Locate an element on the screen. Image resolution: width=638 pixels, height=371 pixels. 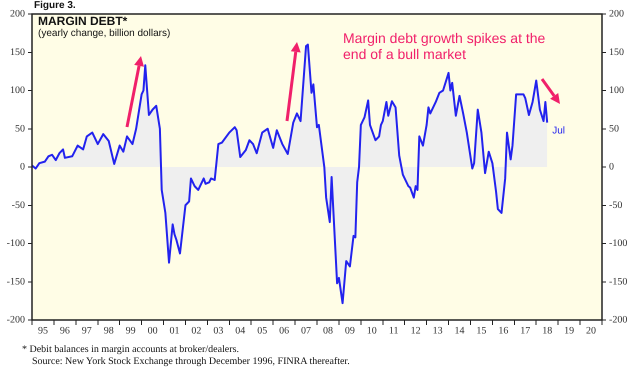
x-tick-label: 05 is located at coordinates (262, 331).